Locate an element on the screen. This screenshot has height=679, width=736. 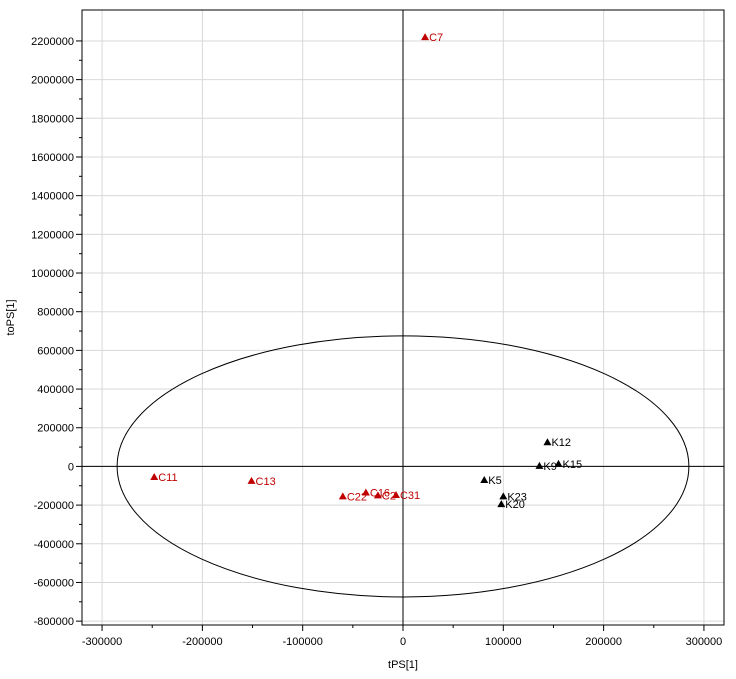
y-tick-label: 0 is located at coordinates (71, 467).